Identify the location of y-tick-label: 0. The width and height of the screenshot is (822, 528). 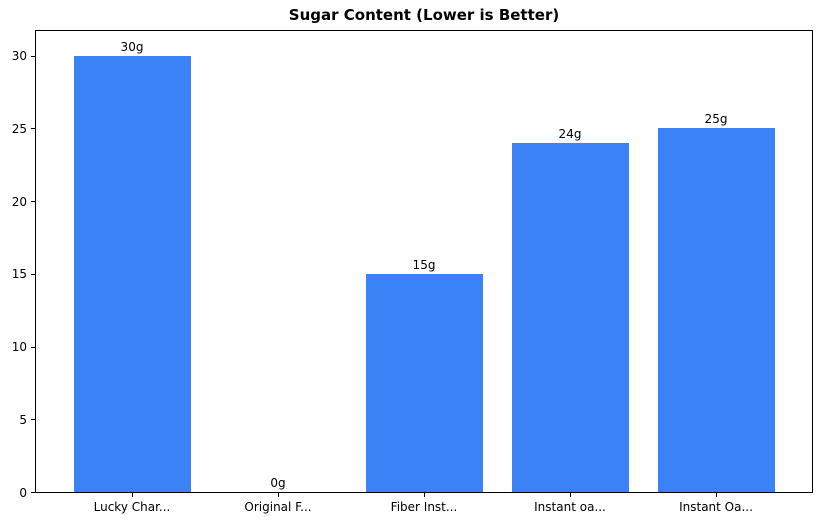
(23, 492).